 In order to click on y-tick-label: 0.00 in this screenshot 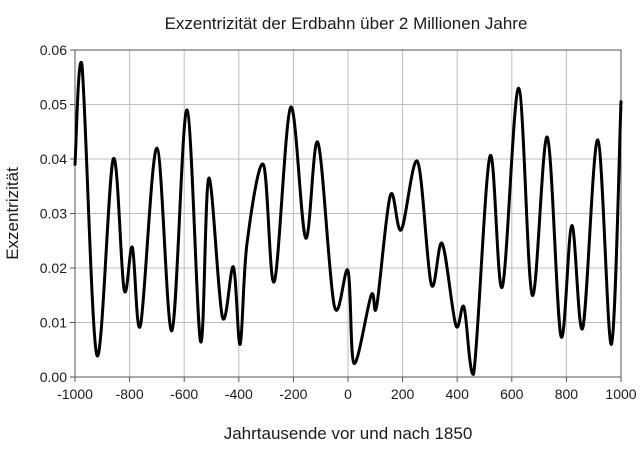, I will do `click(53, 377)`.